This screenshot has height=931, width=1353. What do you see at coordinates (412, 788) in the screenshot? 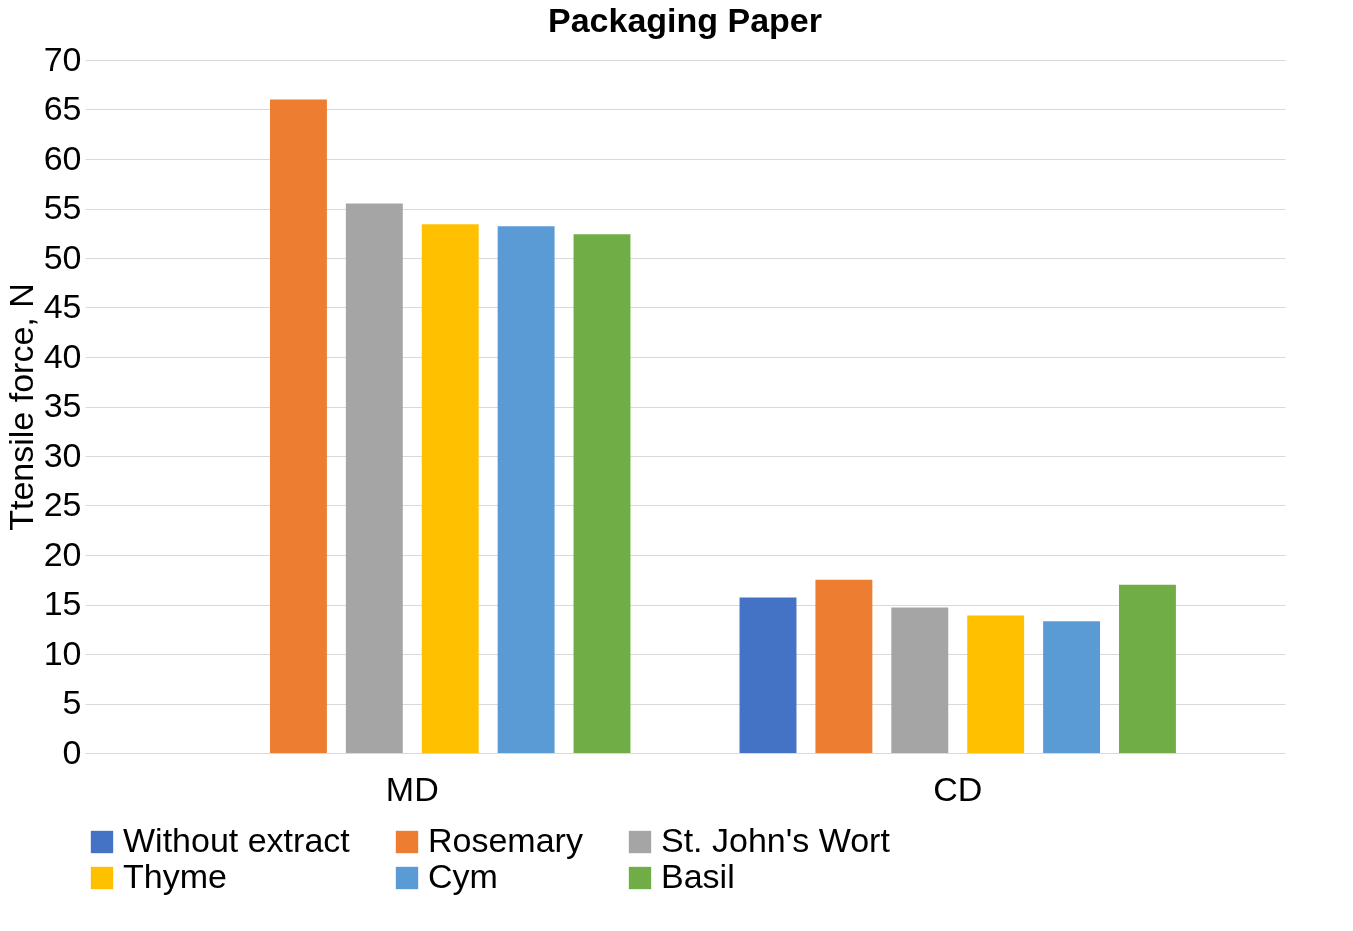
I see `x-tick-label: MD` at bounding box center [412, 788].